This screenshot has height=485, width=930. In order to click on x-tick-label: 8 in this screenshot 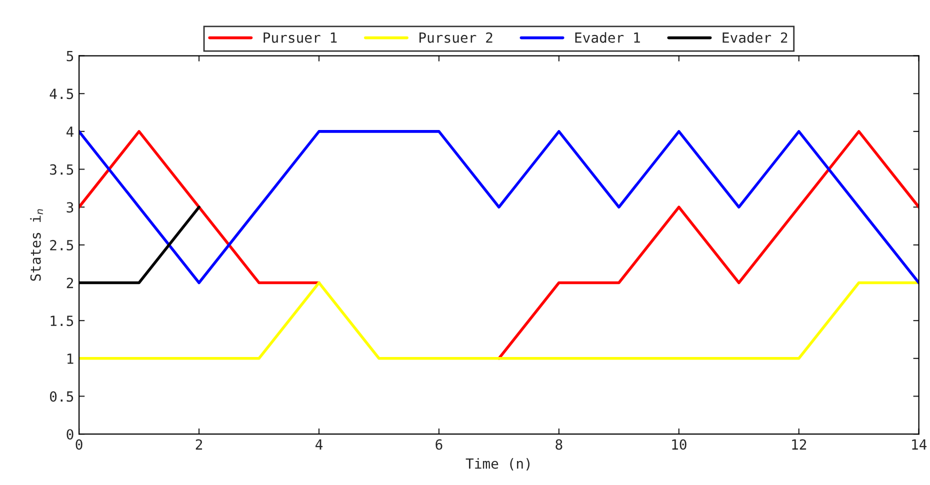, I will do `click(559, 444)`.